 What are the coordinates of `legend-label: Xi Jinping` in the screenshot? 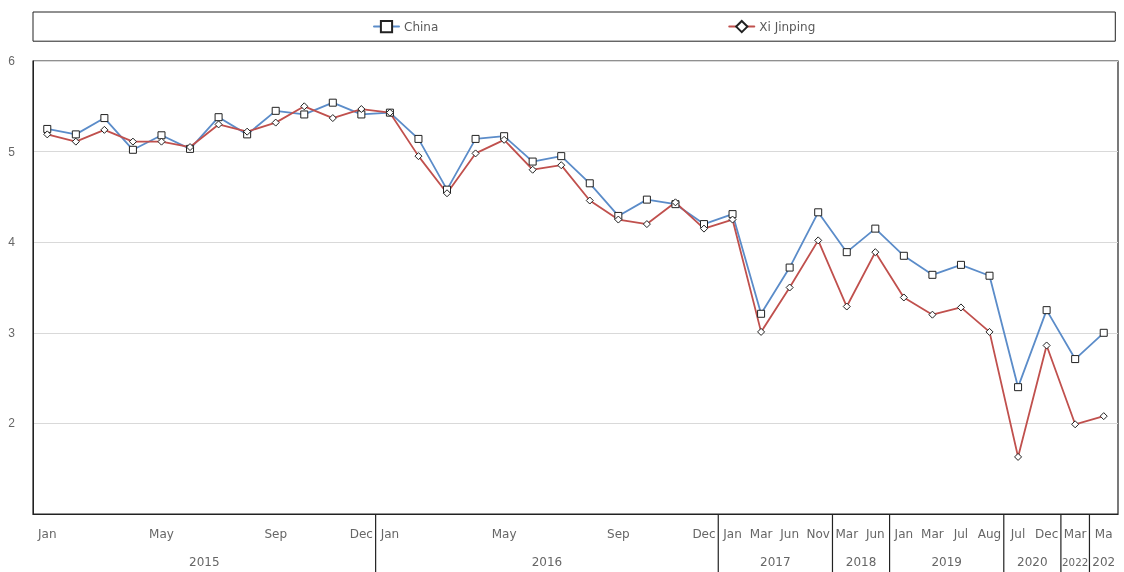 It's located at (787, 26).